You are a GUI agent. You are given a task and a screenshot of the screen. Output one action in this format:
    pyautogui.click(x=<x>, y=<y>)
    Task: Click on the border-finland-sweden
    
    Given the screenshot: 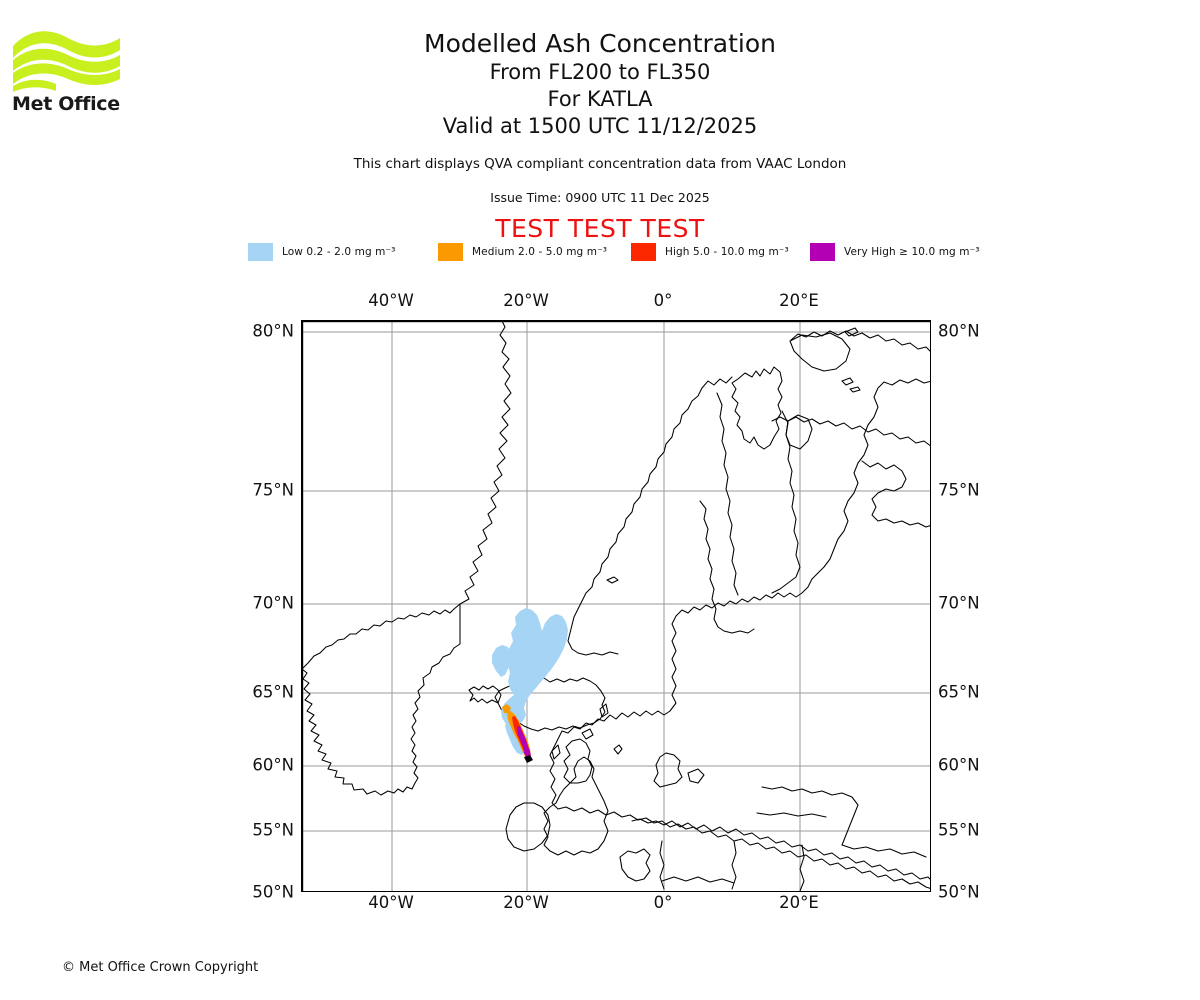 What is the action you would take?
    pyautogui.click(x=727, y=494)
    